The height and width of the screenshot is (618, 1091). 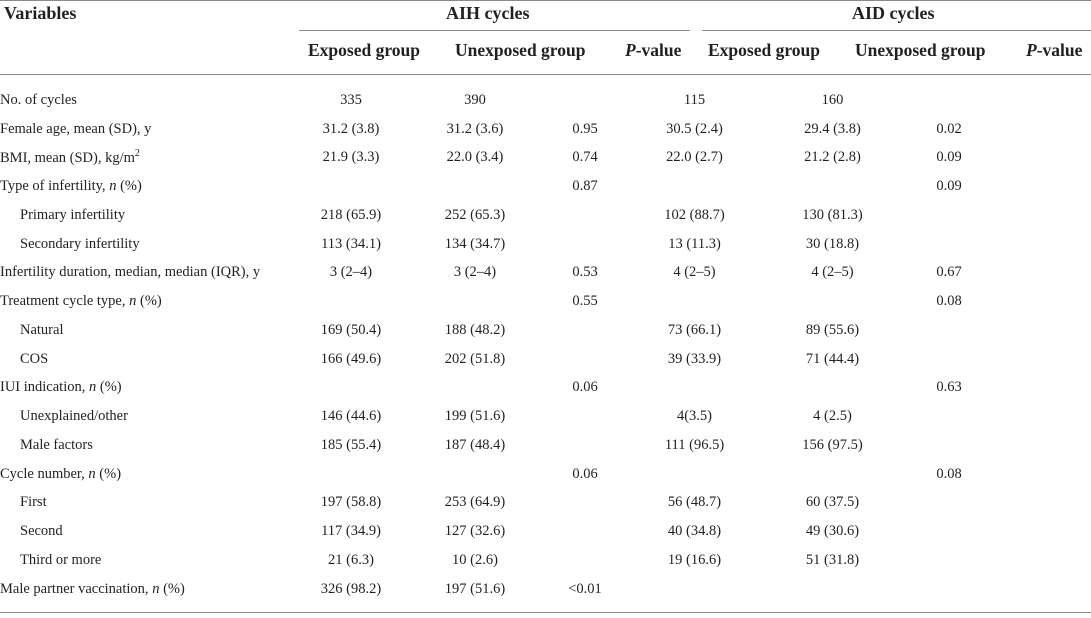 I want to click on cell-aih-exp: 31.2 (3.8), so click(x=351, y=128).